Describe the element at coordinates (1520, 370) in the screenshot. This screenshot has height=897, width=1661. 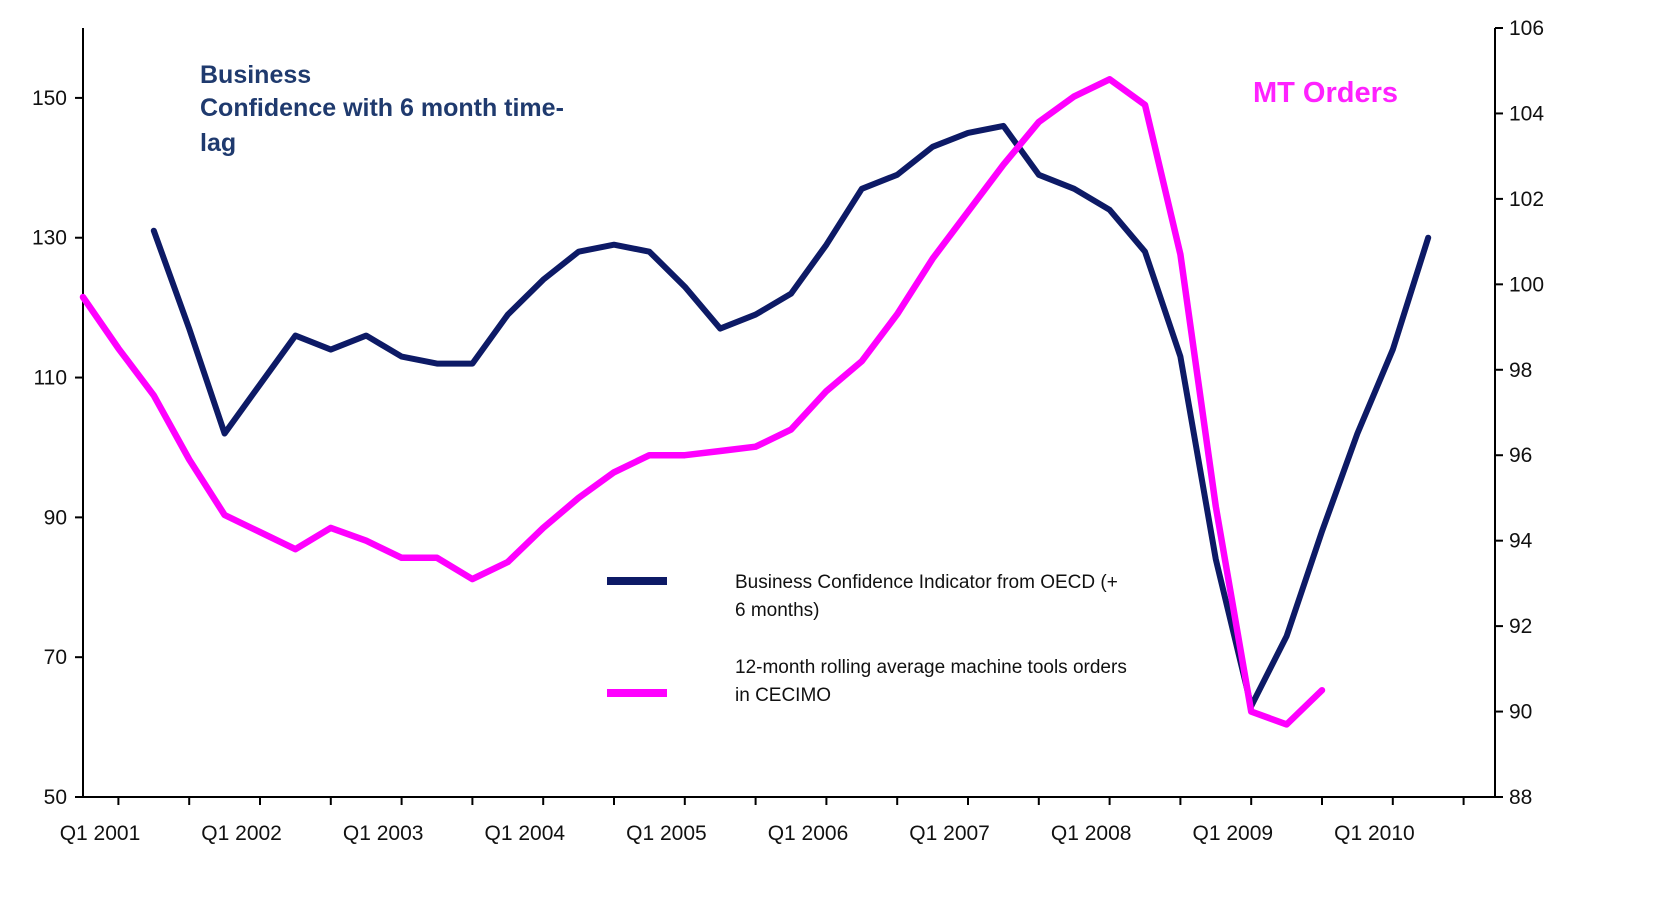
I see `right-y-tick-label: 98` at that location.